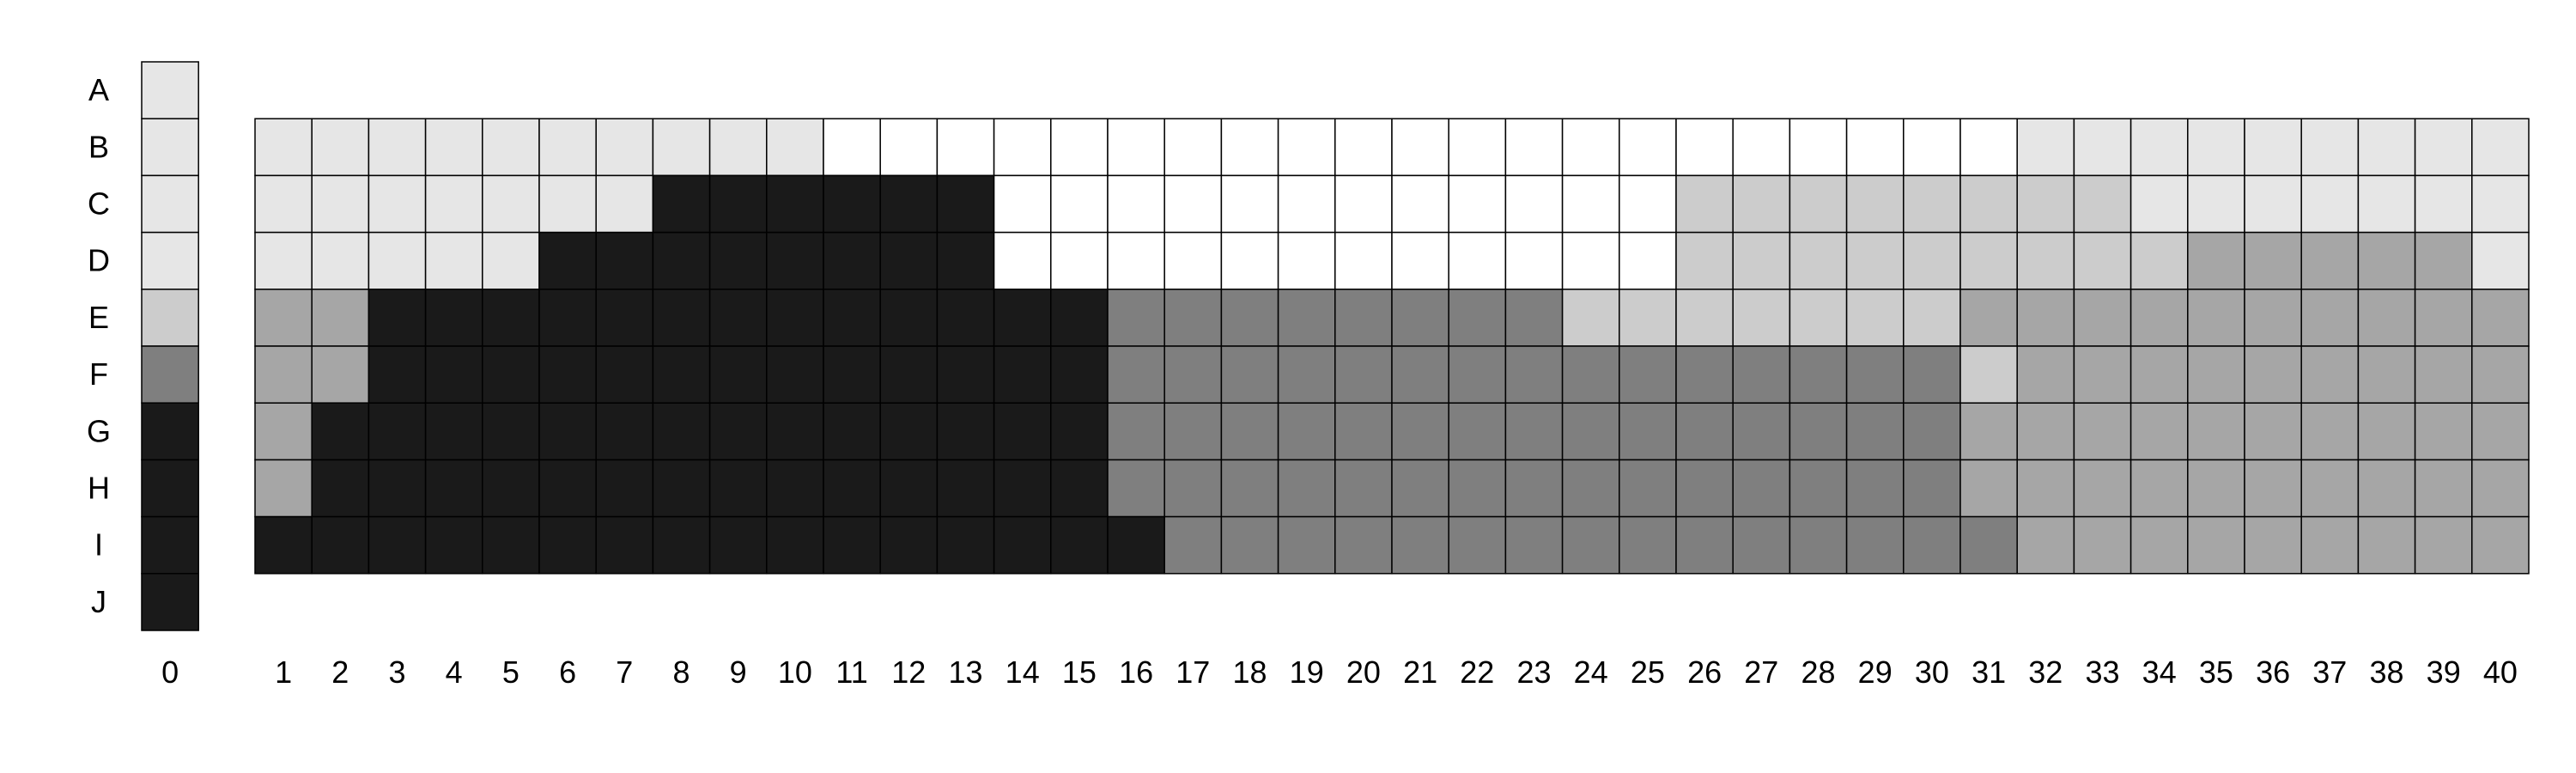 This screenshot has width=2576, height=773. What do you see at coordinates (455, 672) in the screenshot?
I see `column-label-4: 4` at bounding box center [455, 672].